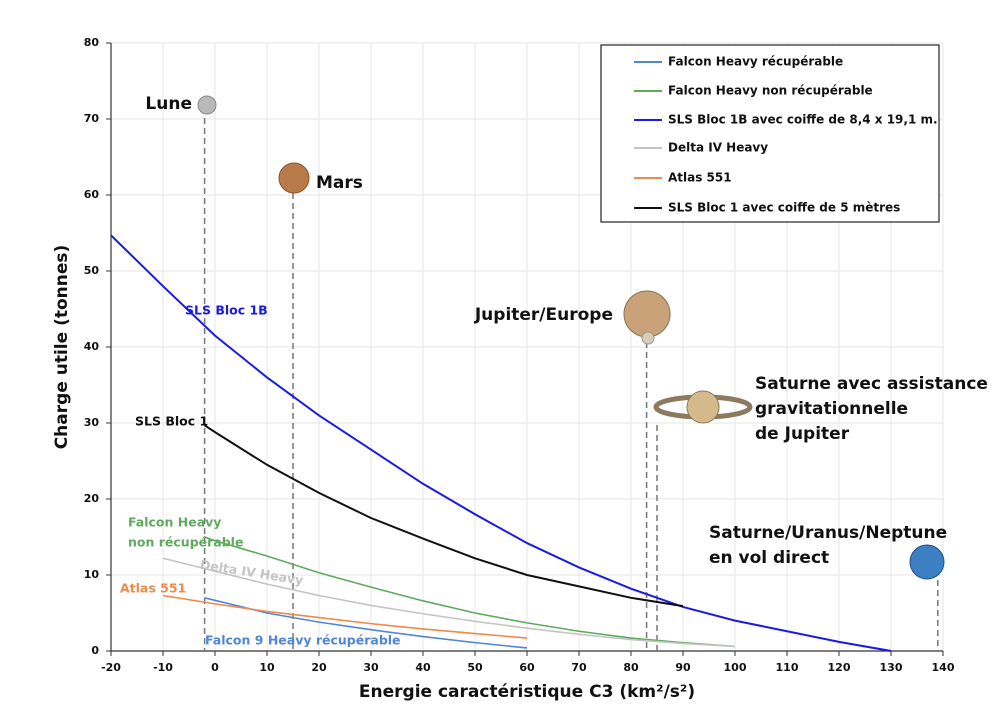 The image size is (1008, 712). Describe the element at coordinates (839, 667) in the screenshot. I see `x-tick-label: 120` at that location.